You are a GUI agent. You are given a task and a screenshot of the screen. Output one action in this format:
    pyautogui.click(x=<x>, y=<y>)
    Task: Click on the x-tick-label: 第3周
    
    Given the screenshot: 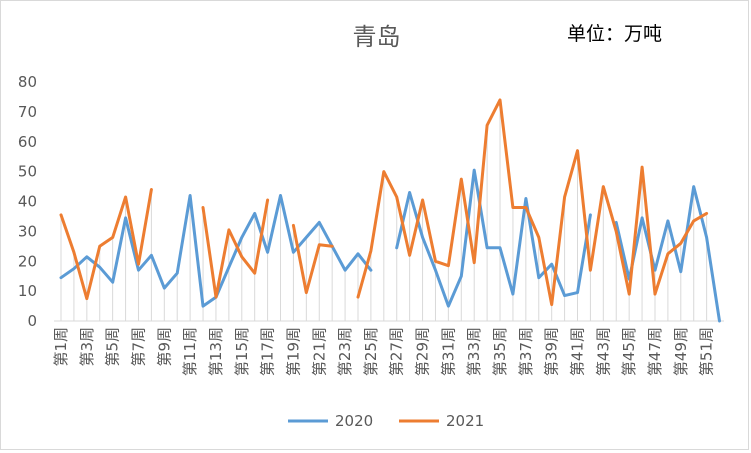 What is the action you would take?
    pyautogui.click(x=87, y=347)
    